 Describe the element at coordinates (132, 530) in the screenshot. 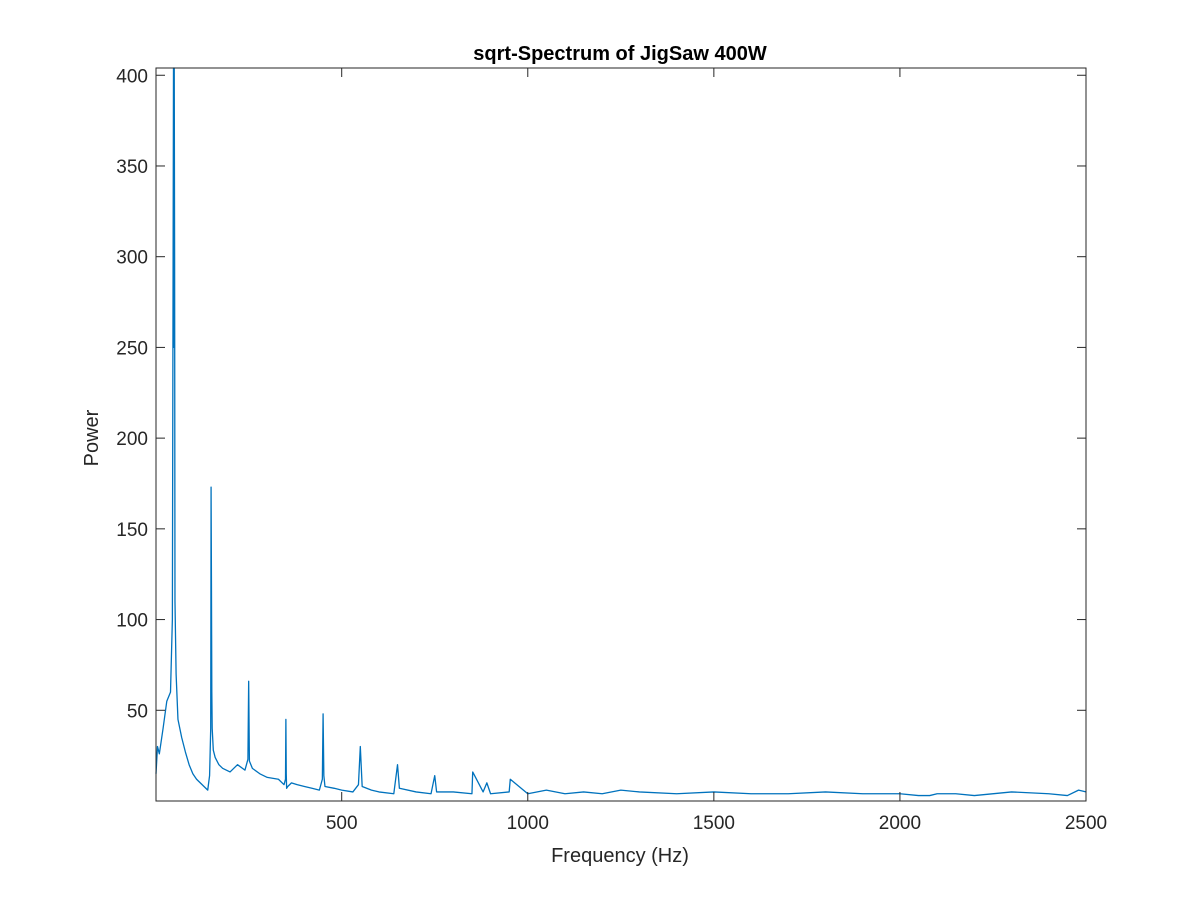

I see `y-tick-label: 150` at that location.